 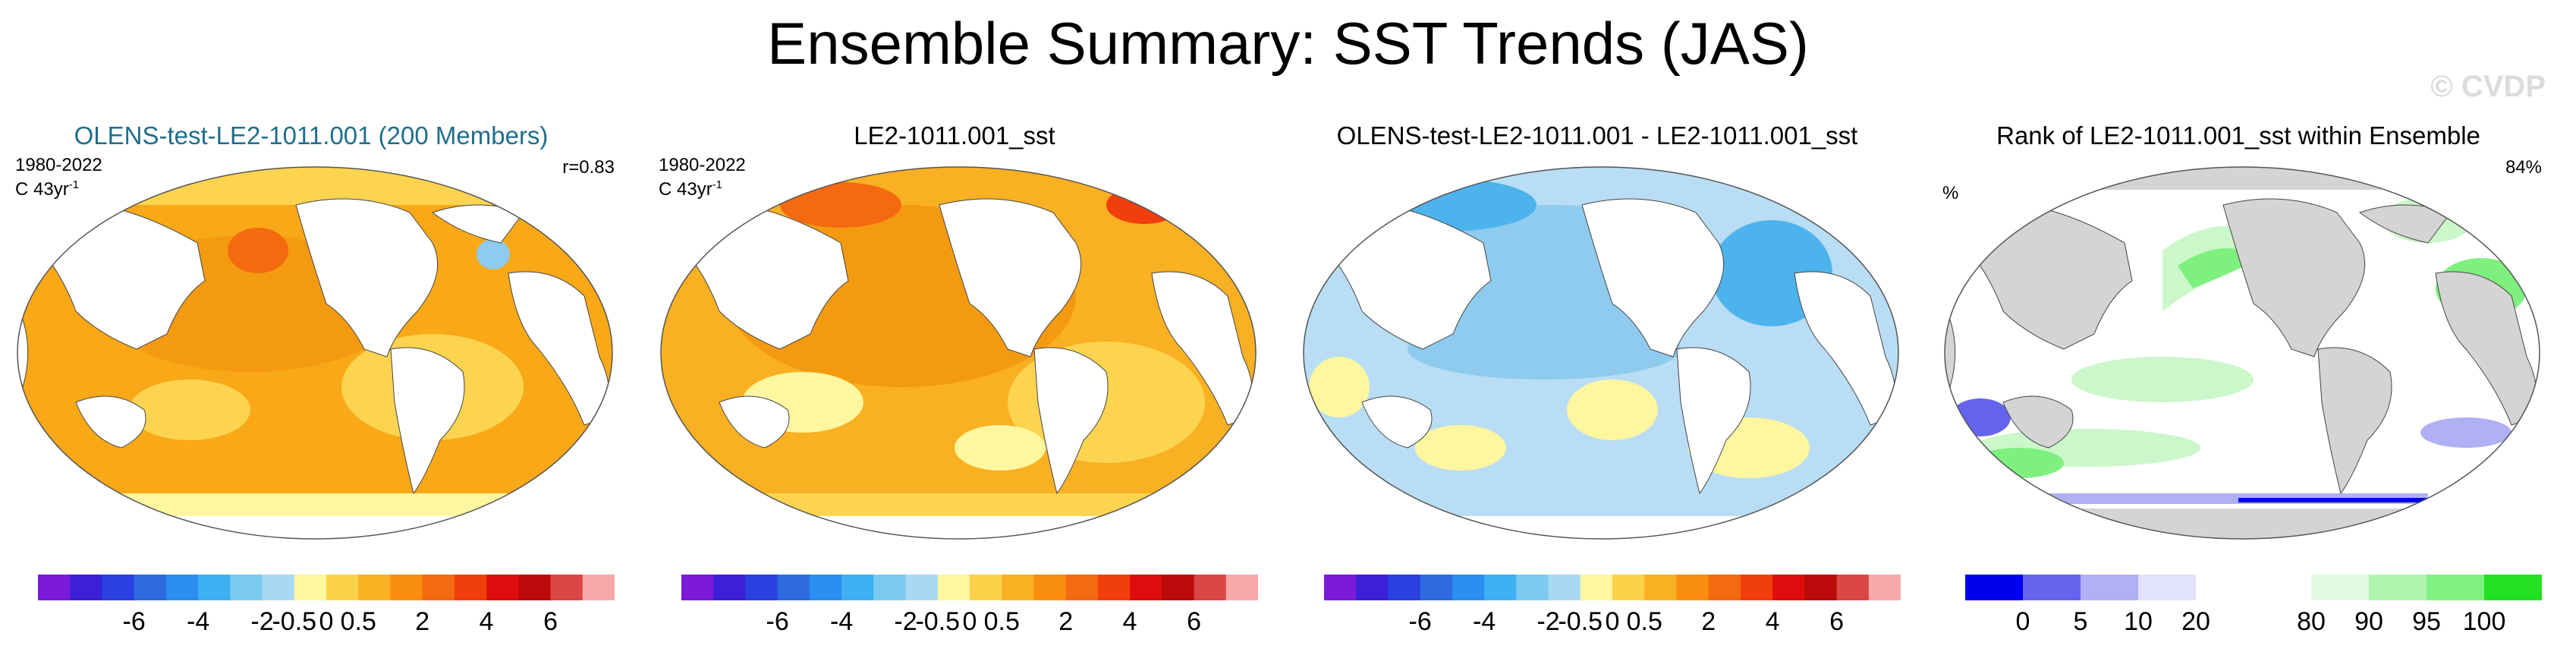 I want to click on trend-map, so click(x=958, y=353).